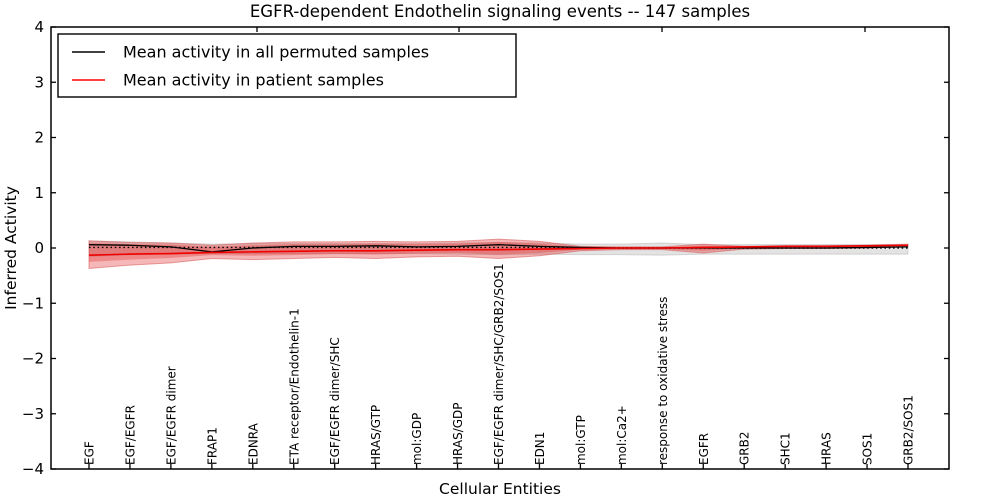 Image resolution: width=1000 pixels, height=500 pixels. I want to click on y-tick-label: 0, so click(39, 248).